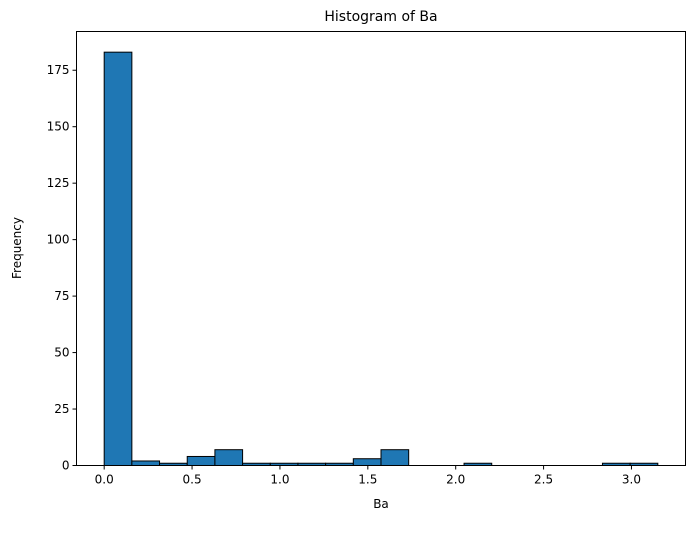  I want to click on y-tick-label: 75, so click(61, 296).